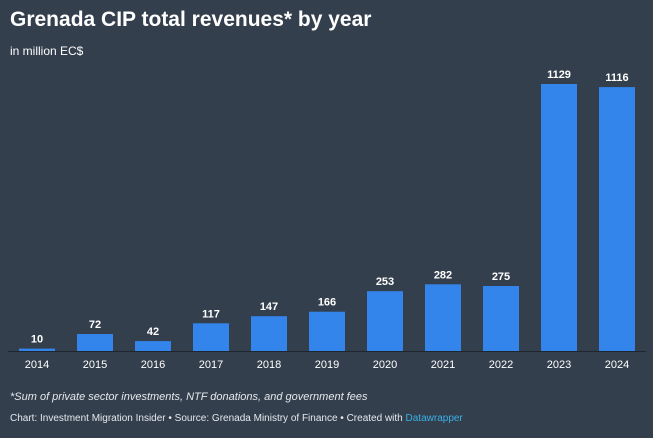  I want to click on x-tick-label-2022: 2022, so click(501, 365).